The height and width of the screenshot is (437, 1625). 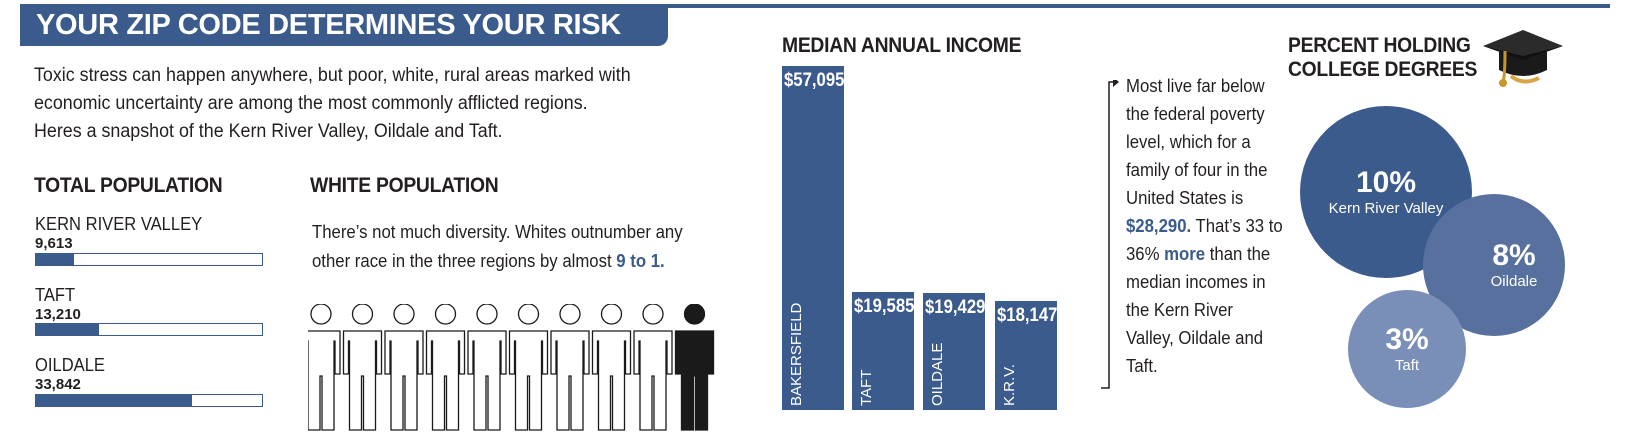 I want to click on income-chart-title: MEDIAN ANNUAL INCOME, so click(x=902, y=45).